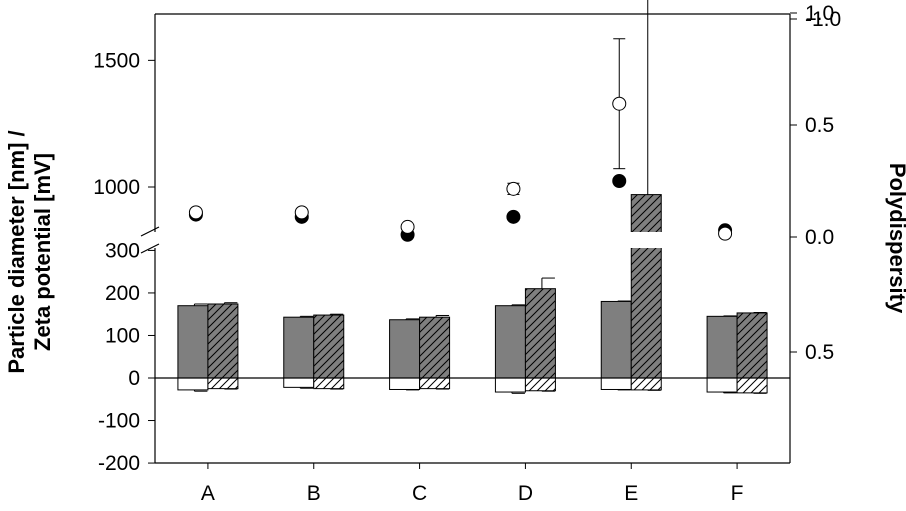 The height and width of the screenshot is (511, 906). Describe the element at coordinates (122, 335) in the screenshot. I see `y-tick-label-100: 100` at that location.